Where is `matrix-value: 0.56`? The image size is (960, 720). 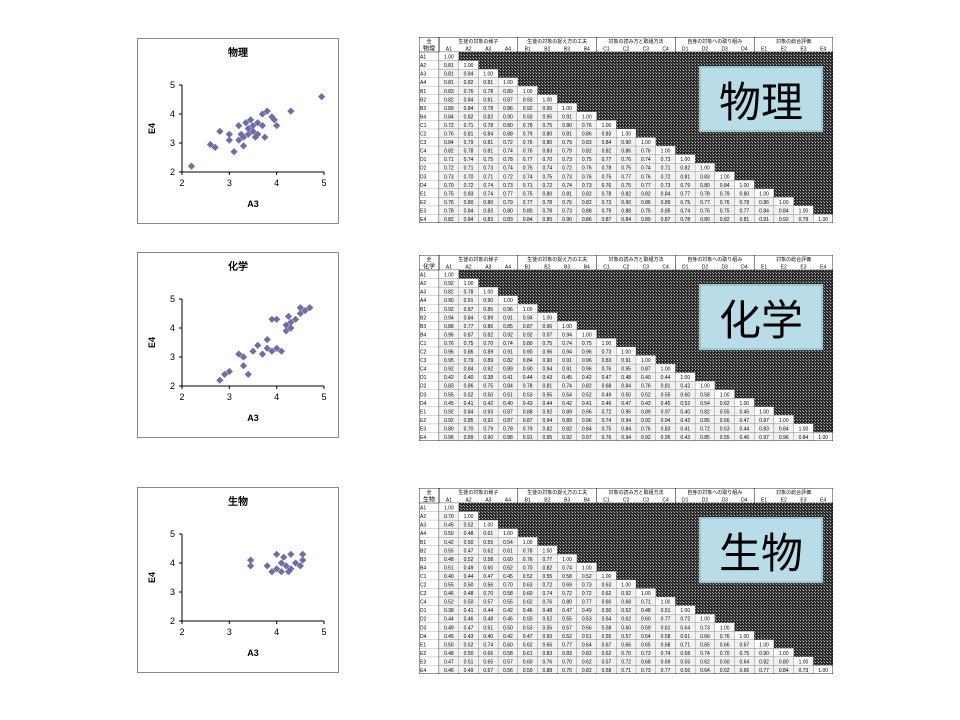 matrix-value: 0.56 is located at coordinates (587, 628).